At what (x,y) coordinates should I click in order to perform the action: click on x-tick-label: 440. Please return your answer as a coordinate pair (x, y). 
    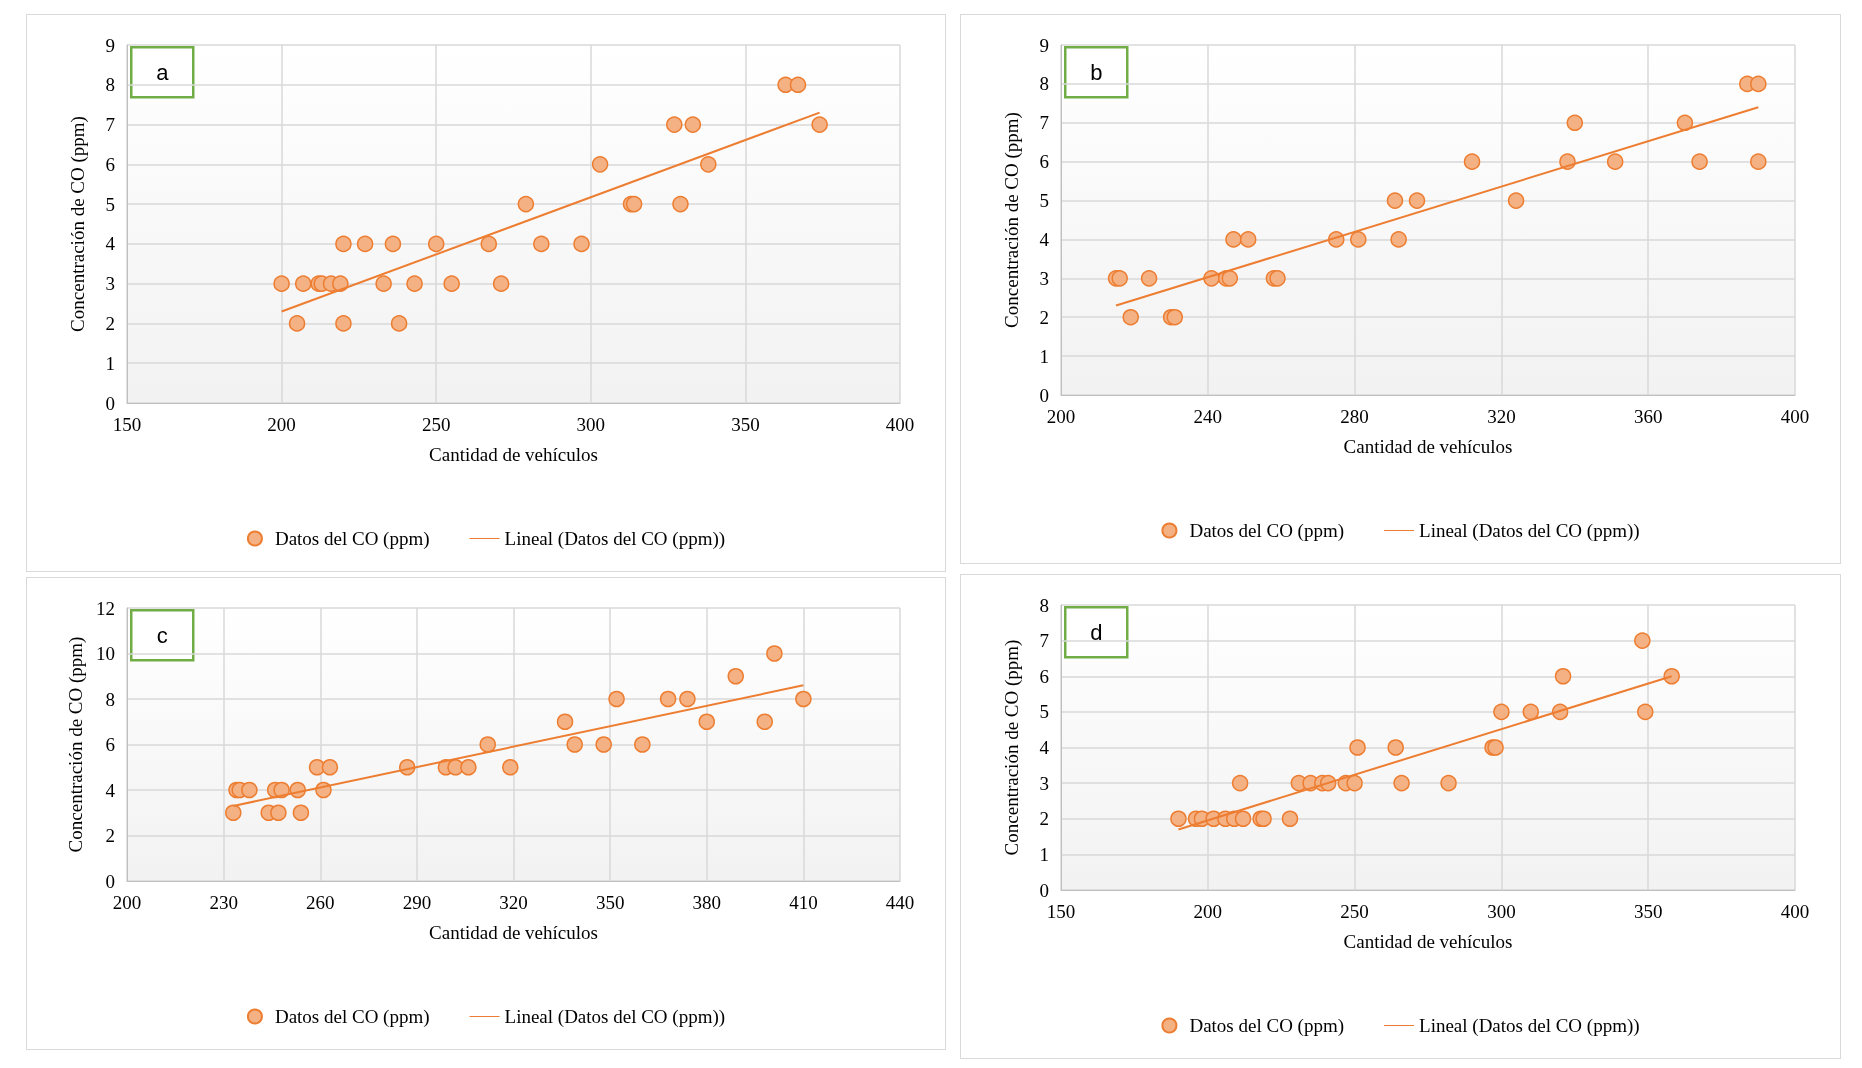
    Looking at the image, I should click on (900, 902).